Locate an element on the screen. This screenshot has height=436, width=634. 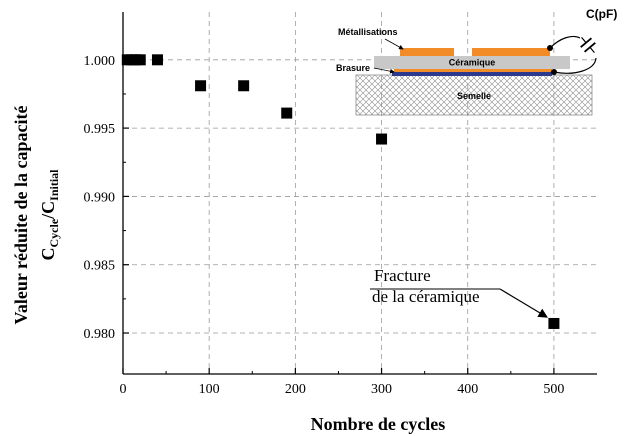
x-tick-label-4: 400 is located at coordinates (467, 389).